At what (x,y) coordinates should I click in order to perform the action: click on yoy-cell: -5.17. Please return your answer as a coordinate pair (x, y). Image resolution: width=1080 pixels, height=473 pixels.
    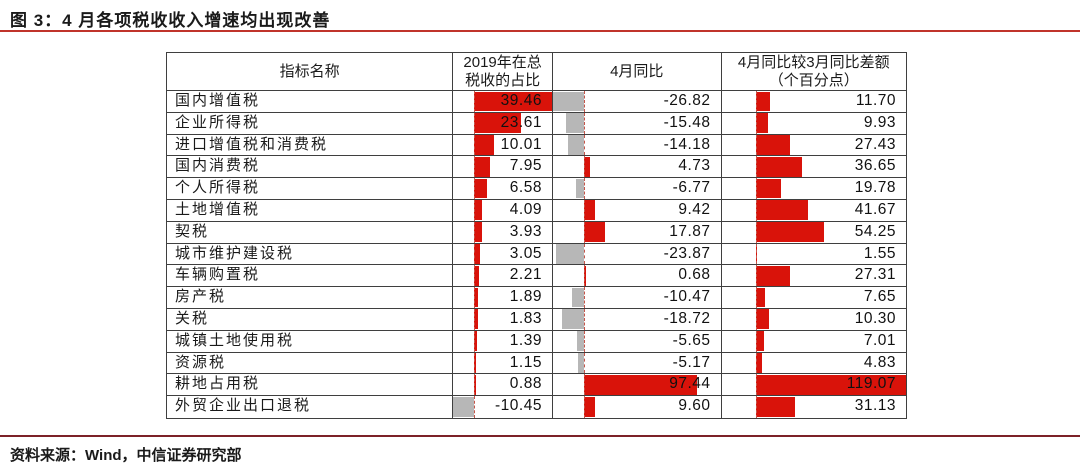
    Looking at the image, I should click on (637, 363).